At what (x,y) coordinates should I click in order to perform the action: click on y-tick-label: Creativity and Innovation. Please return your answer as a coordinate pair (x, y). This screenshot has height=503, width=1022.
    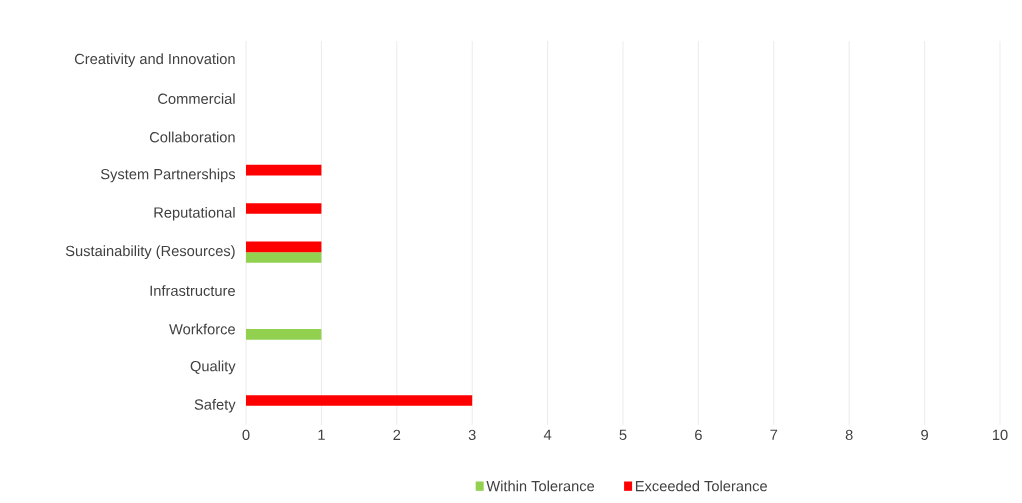
    Looking at the image, I should click on (154, 60).